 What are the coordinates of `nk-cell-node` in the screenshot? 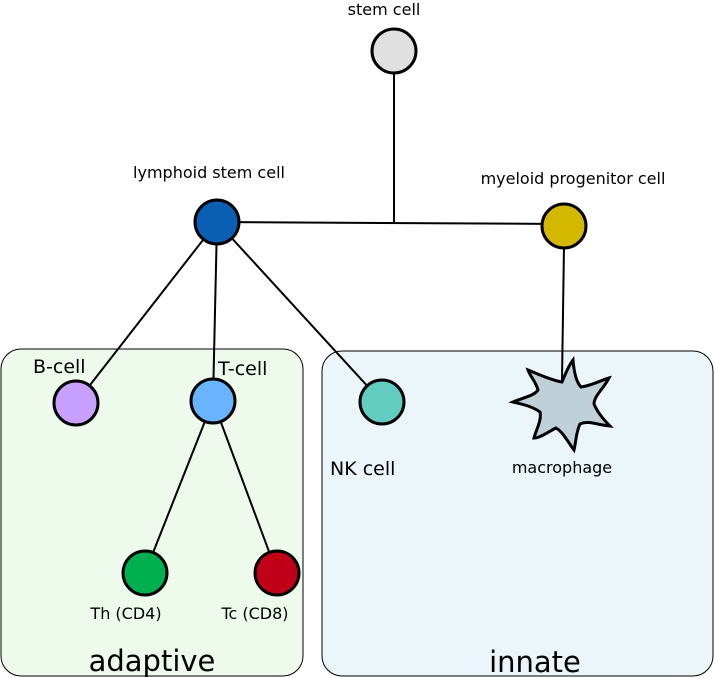 It's located at (382, 402).